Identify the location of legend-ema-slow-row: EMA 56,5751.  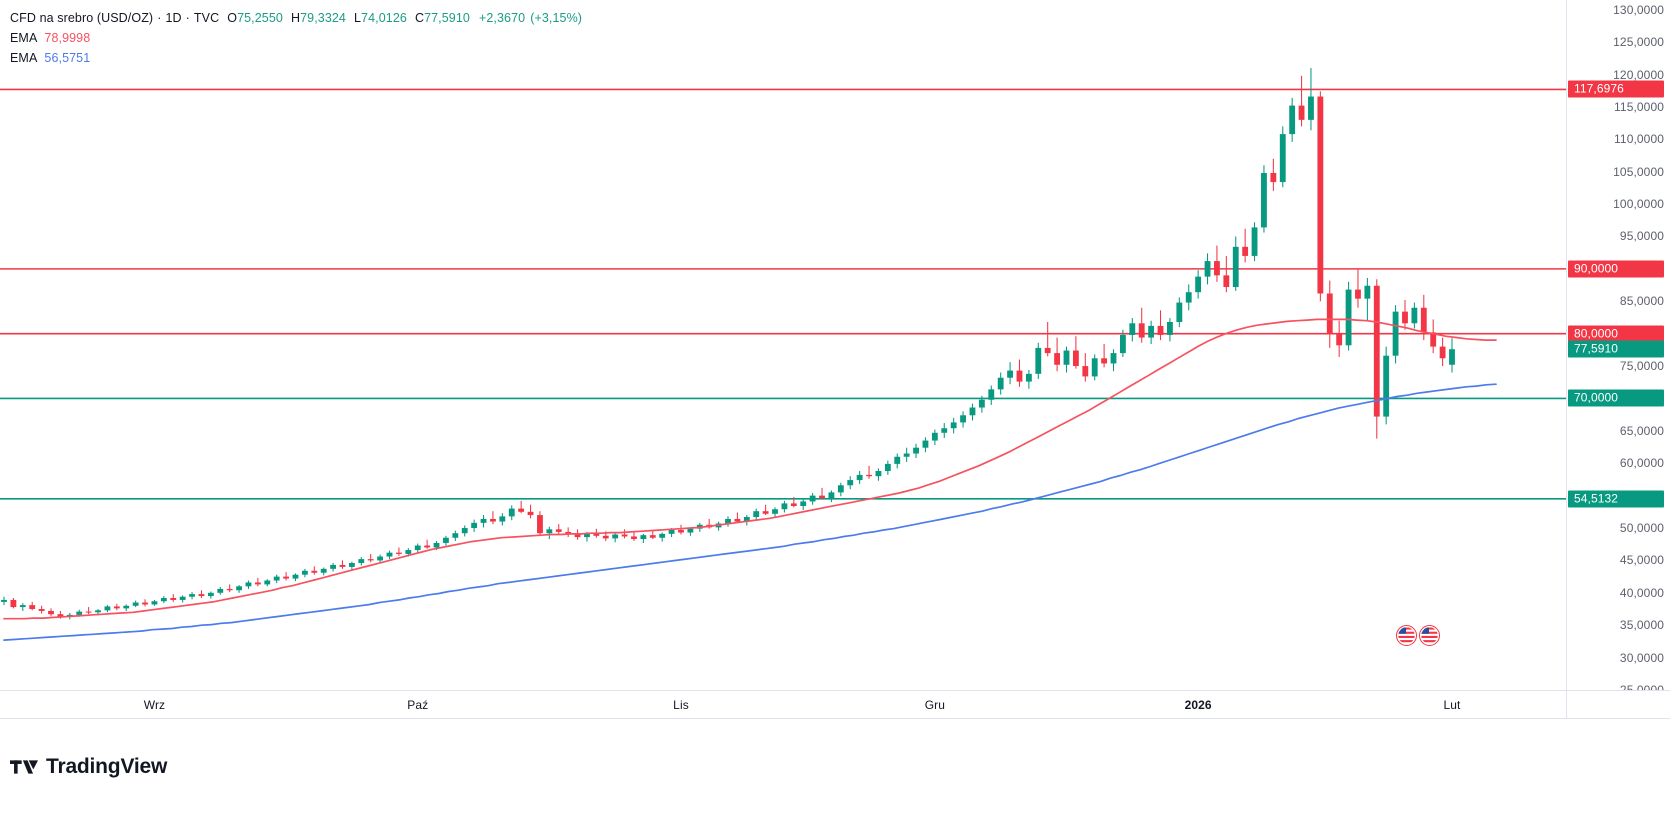
(296, 58).